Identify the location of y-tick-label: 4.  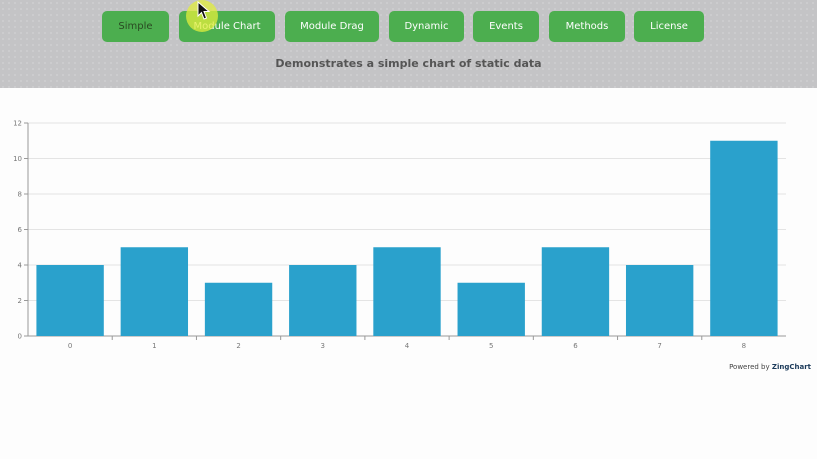
(20, 266).